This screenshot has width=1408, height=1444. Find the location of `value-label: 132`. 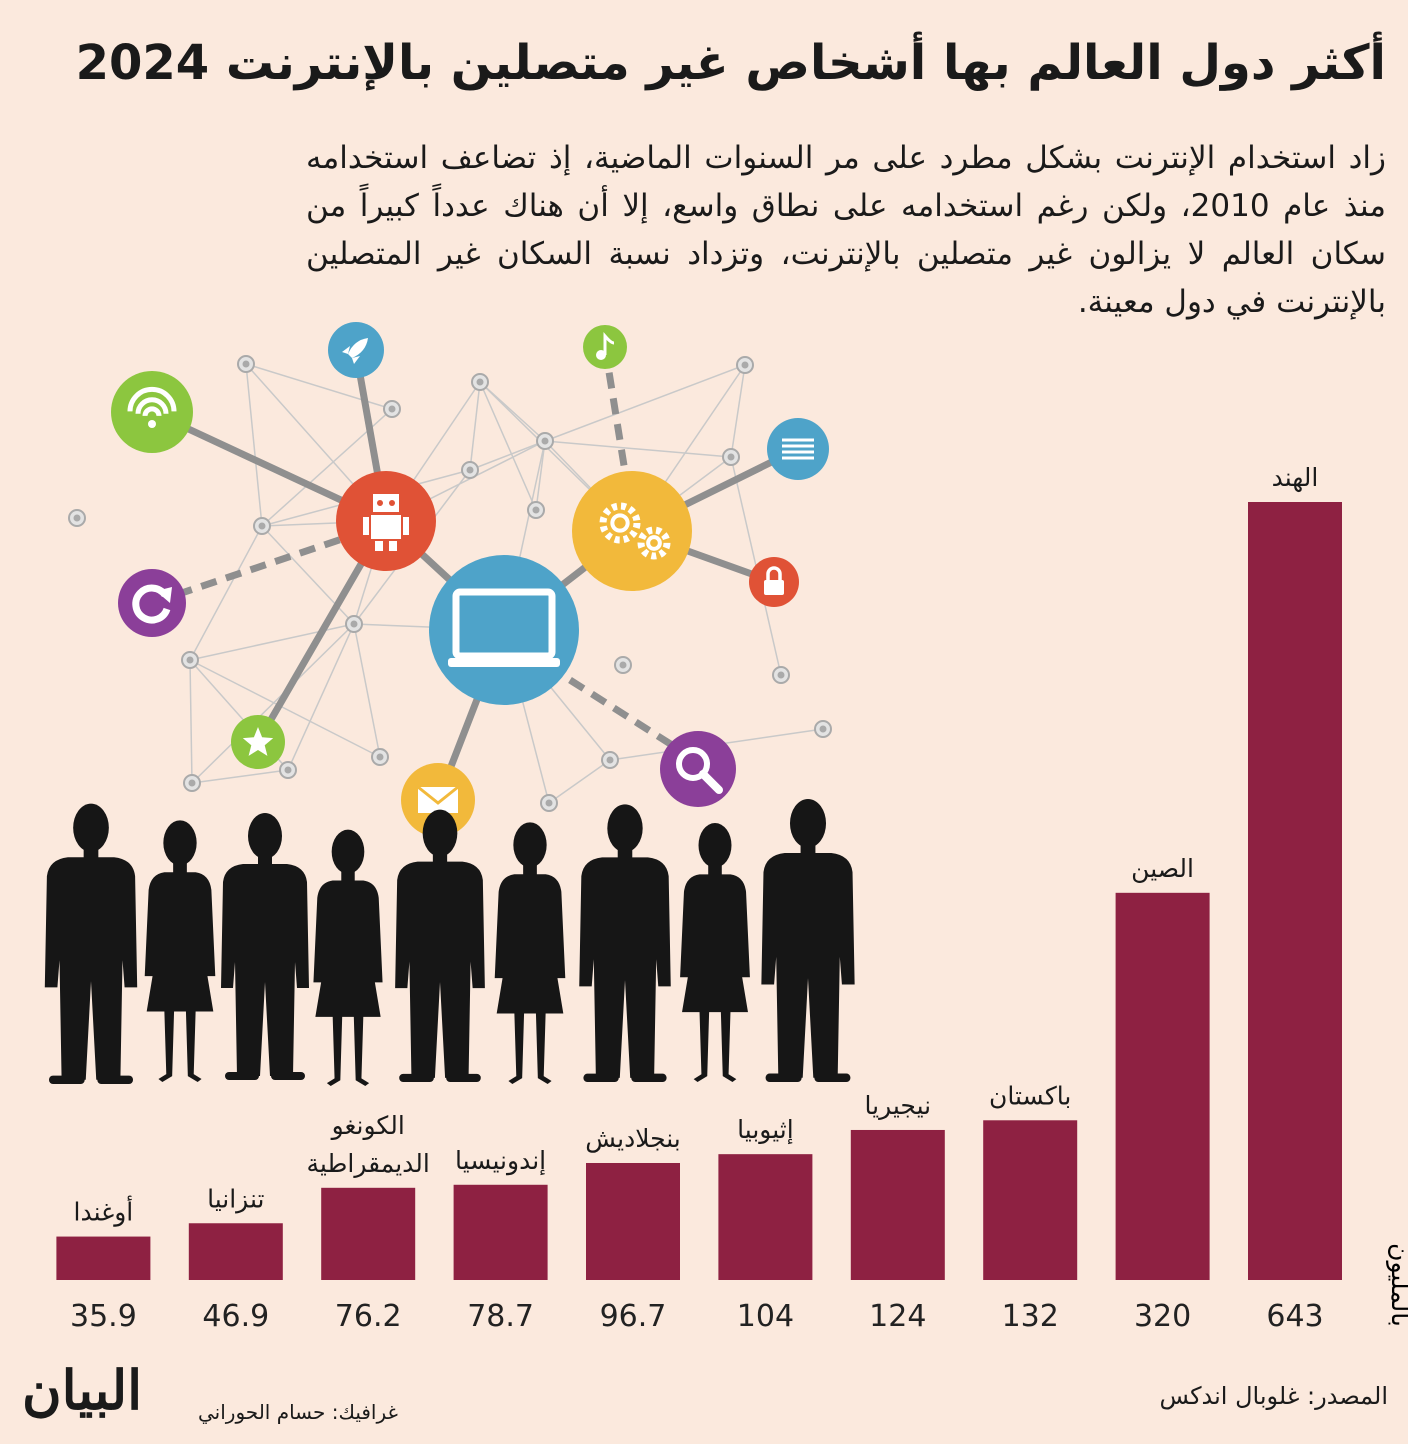

value-label: 132 is located at coordinates (1030, 1316).